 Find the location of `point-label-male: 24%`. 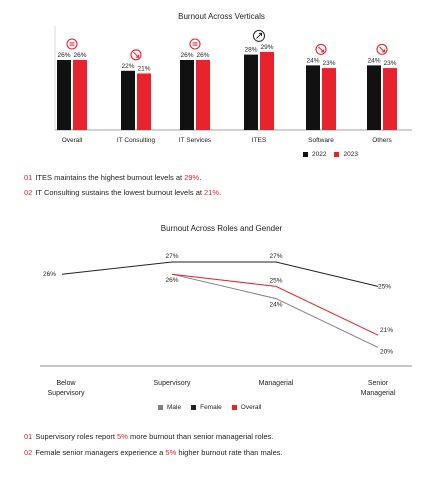

point-label-male: 24% is located at coordinates (275, 305).